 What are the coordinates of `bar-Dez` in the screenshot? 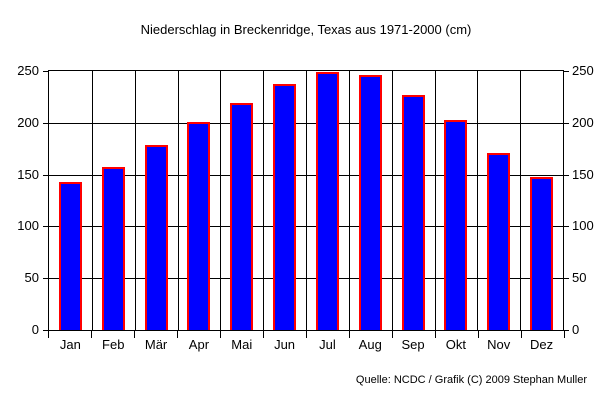 It's located at (541, 253).